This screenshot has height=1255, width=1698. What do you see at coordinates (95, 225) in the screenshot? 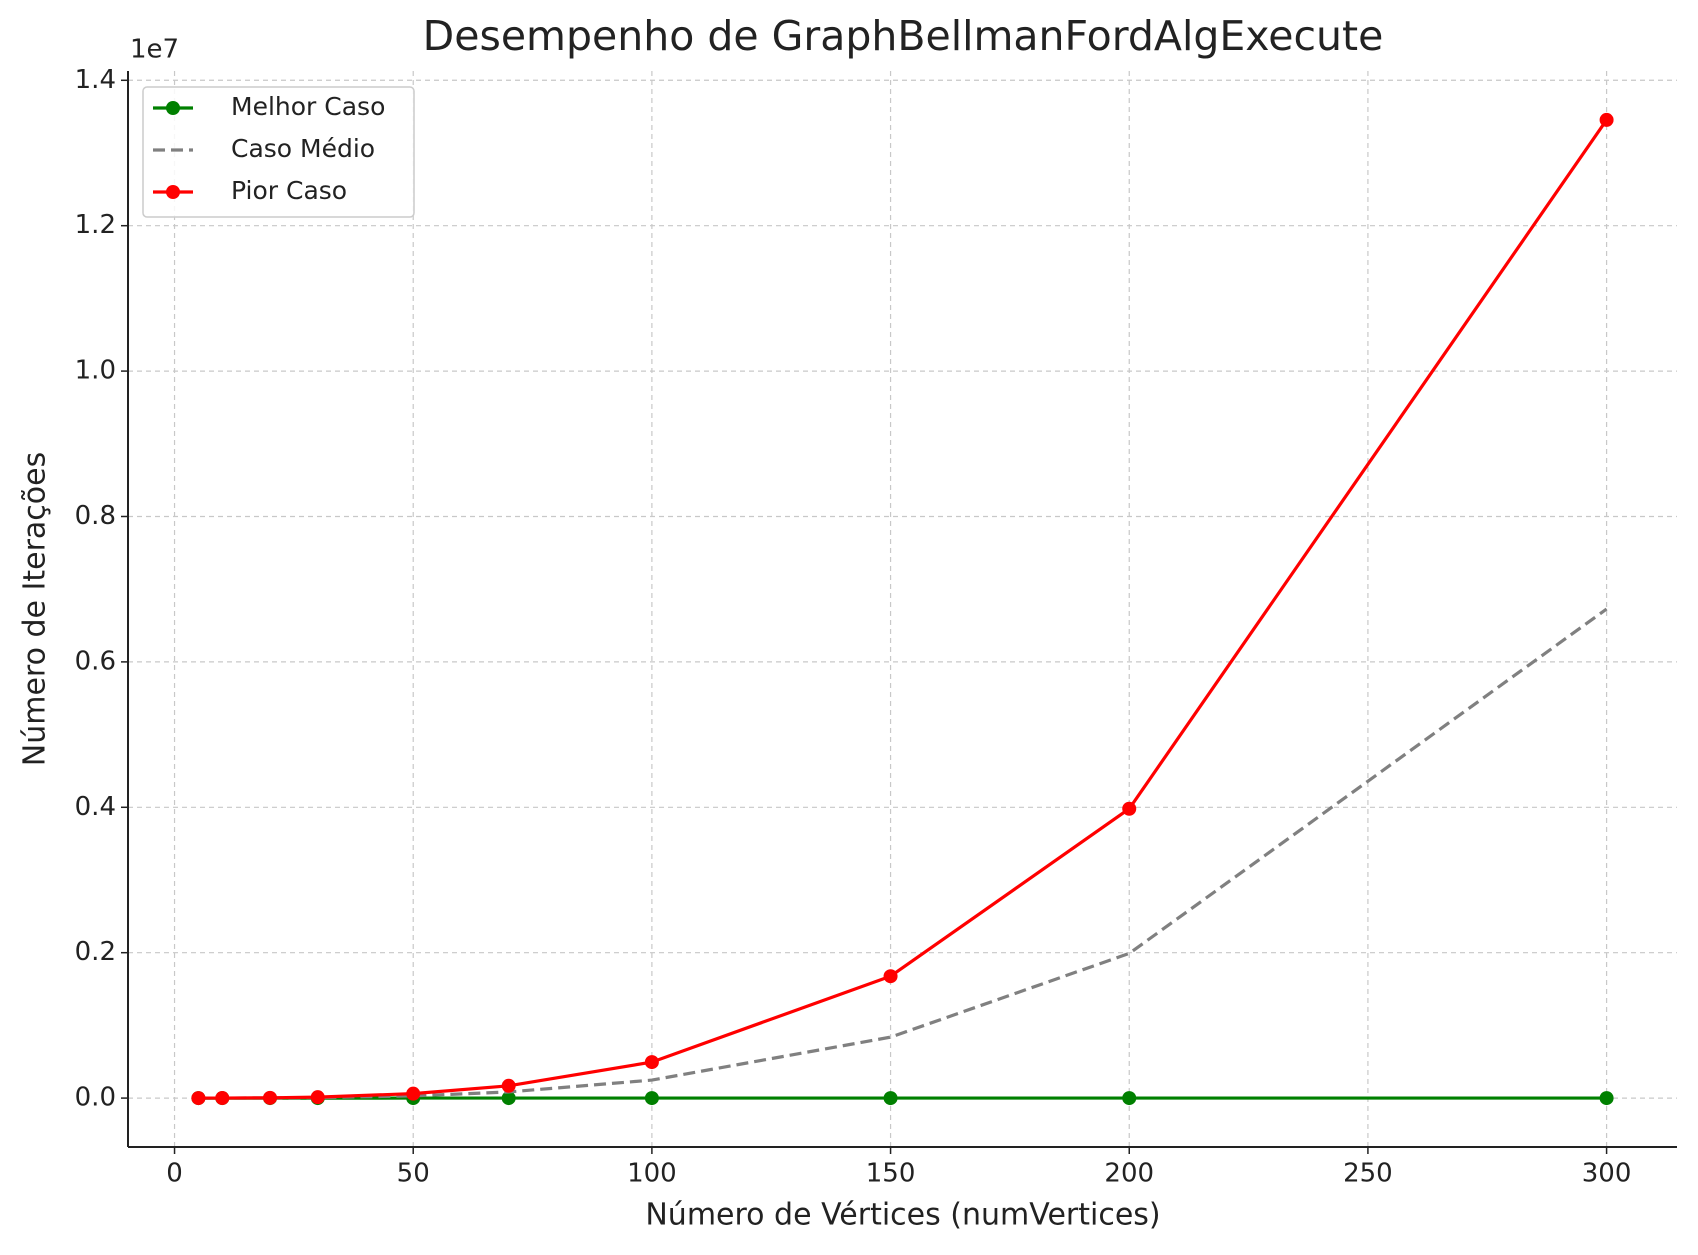
I see `y-tick-label: 1.2` at bounding box center [95, 225].